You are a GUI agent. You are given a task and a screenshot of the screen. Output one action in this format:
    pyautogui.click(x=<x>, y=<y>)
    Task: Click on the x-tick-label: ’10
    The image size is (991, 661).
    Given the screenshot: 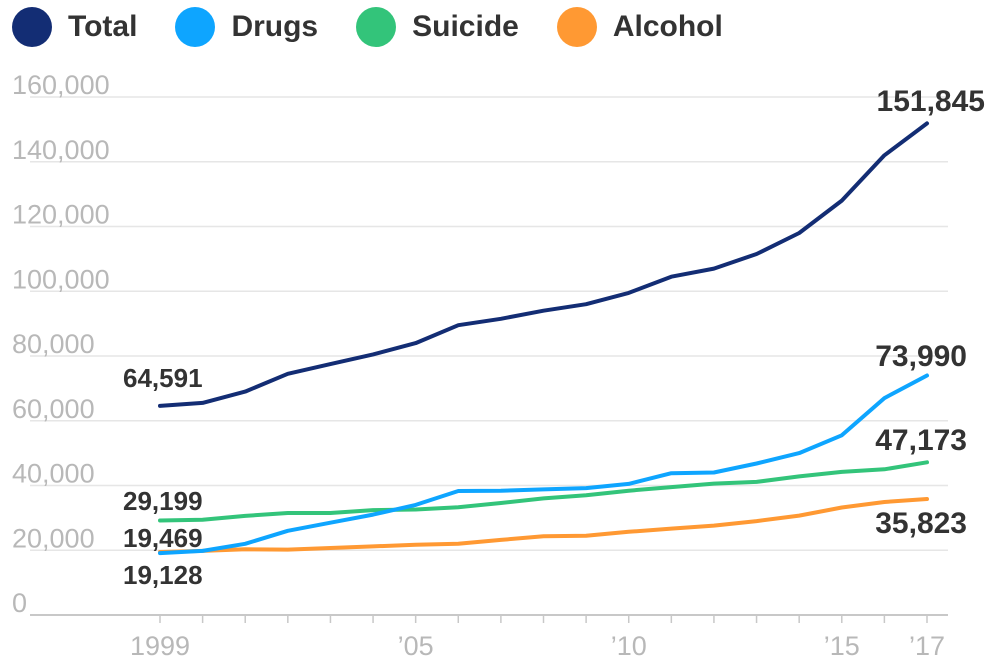 What is the action you would take?
    pyautogui.click(x=629, y=646)
    